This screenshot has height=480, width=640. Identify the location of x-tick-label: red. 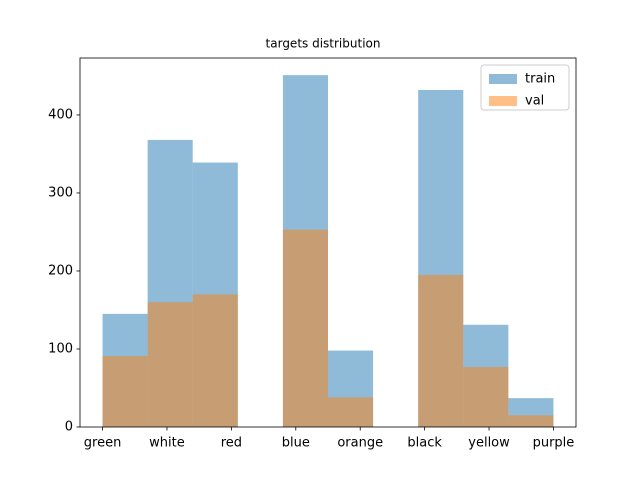
(231, 443).